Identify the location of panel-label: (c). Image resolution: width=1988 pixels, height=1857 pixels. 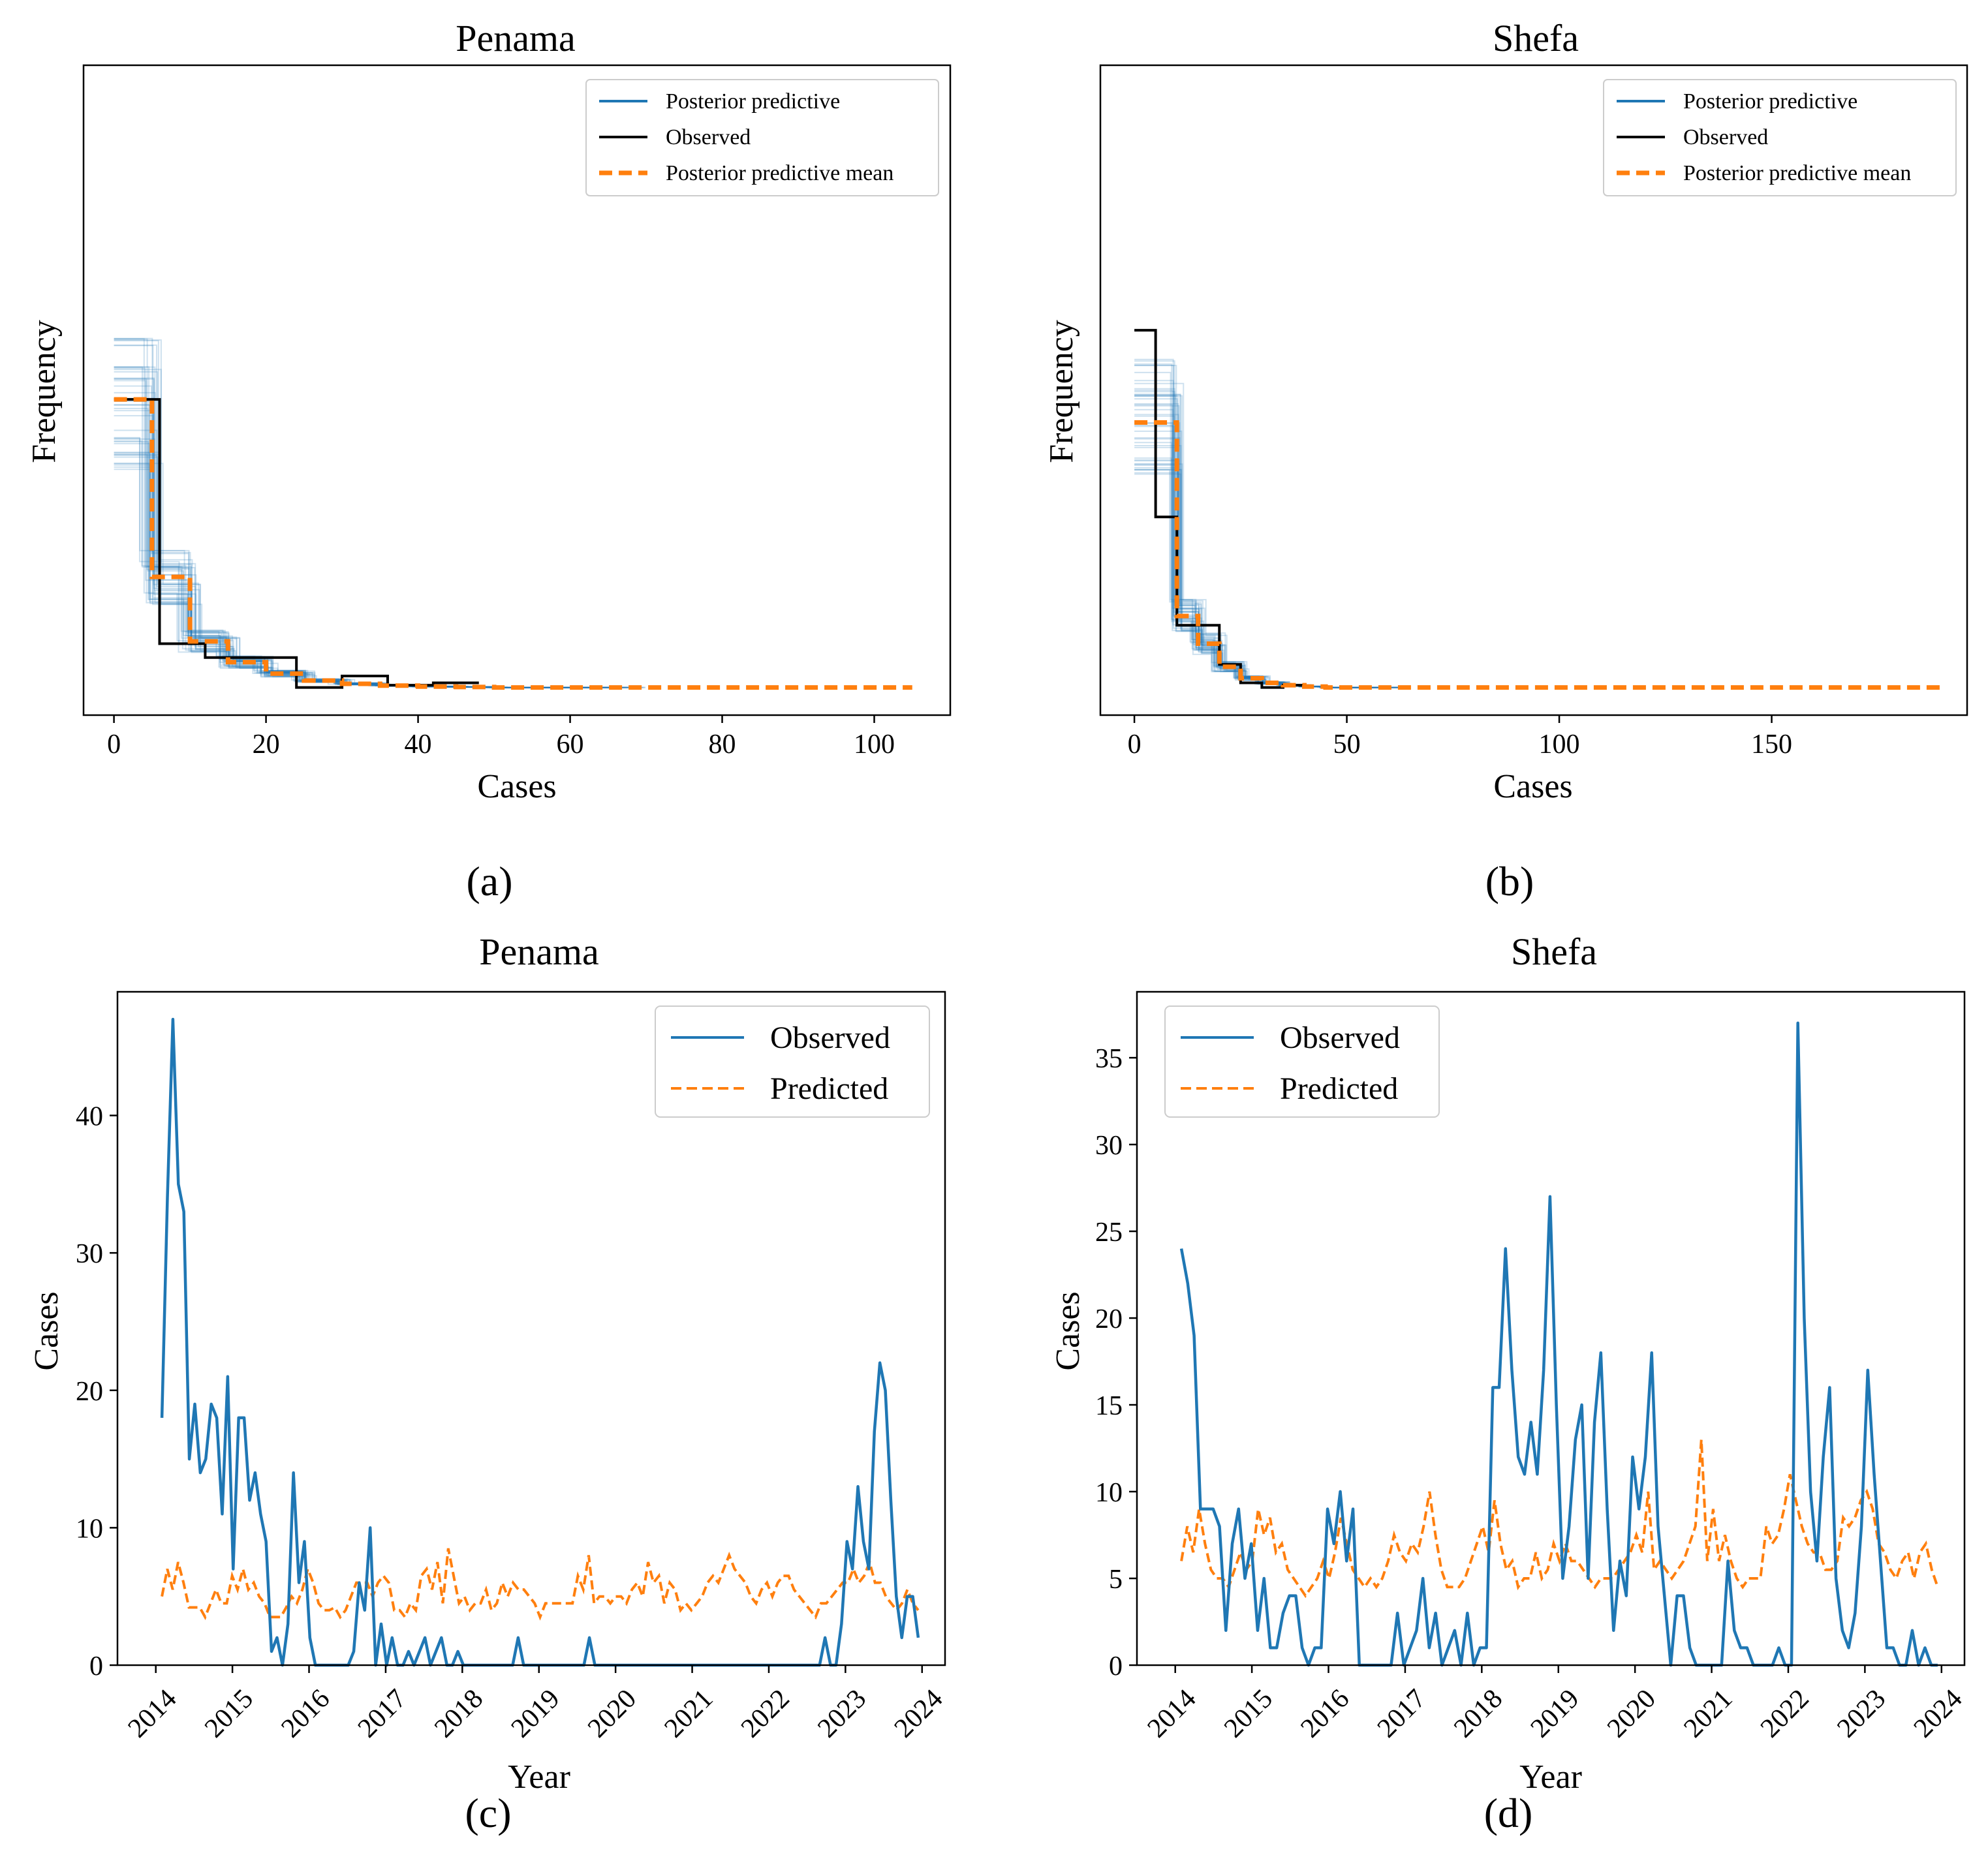
(488, 1813).